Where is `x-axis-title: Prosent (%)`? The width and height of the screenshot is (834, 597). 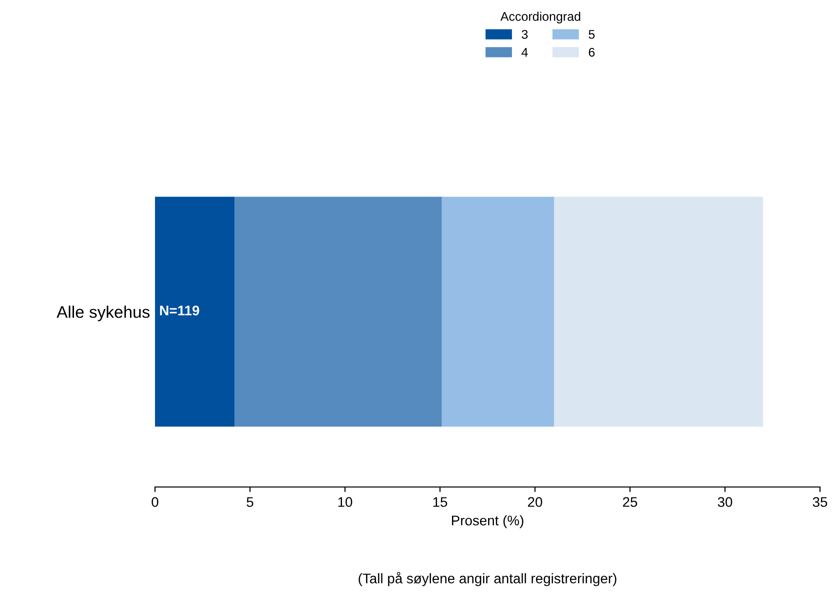 x-axis-title: Prosent (%) is located at coordinates (488, 521).